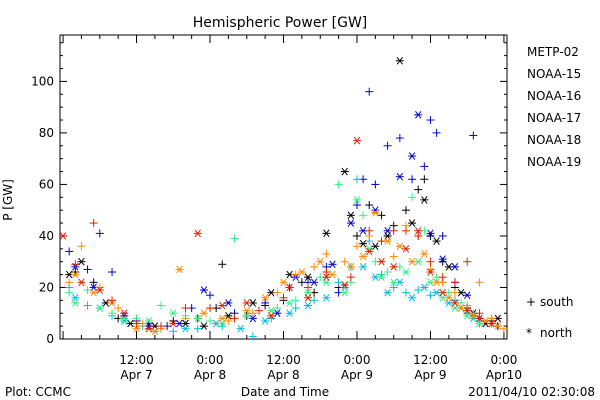 The image size is (600, 400). I want to click on marker-legend-symbol: *, so click(529, 333).